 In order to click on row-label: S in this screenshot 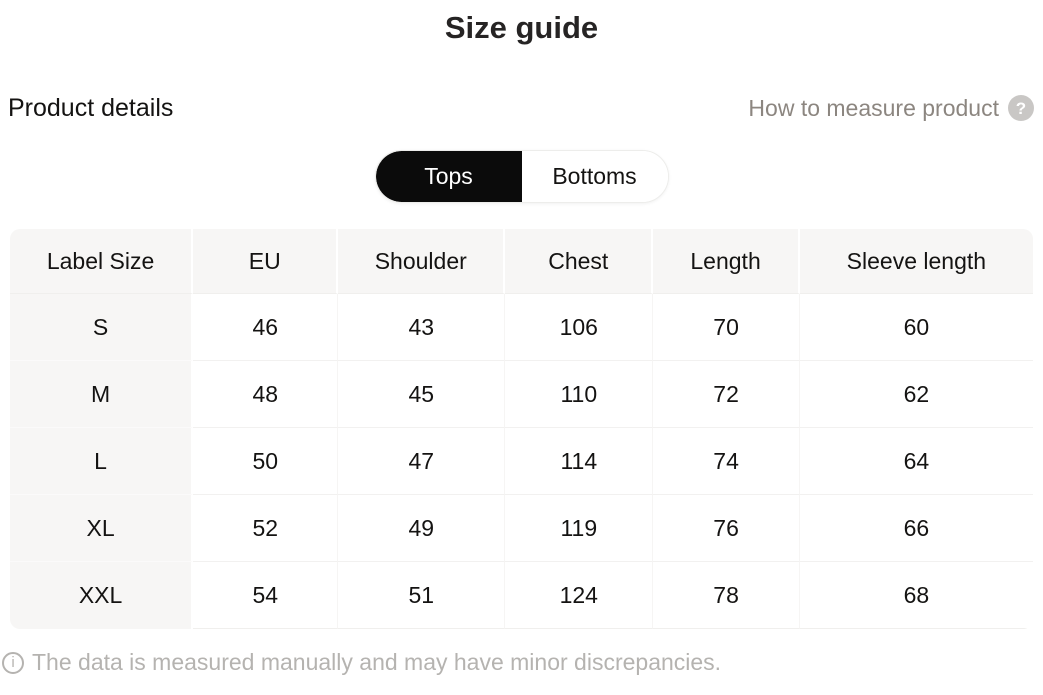, I will do `click(102, 327)`.